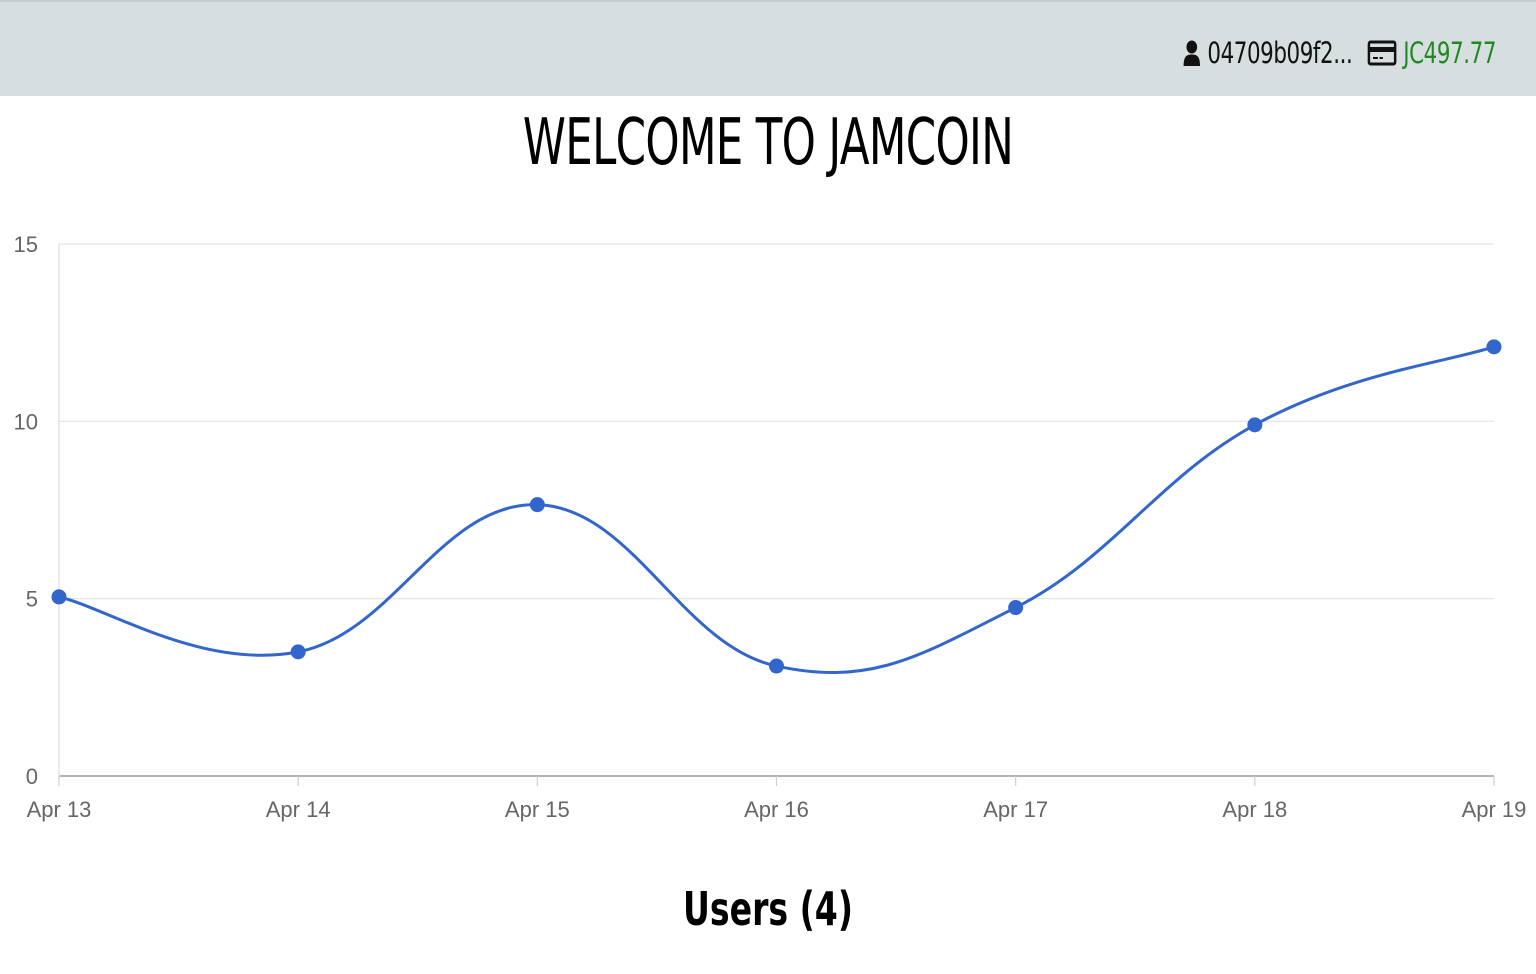 This screenshot has width=1536, height=974. What do you see at coordinates (1254, 809) in the screenshot?
I see `x-tick-label: Apr 18` at bounding box center [1254, 809].